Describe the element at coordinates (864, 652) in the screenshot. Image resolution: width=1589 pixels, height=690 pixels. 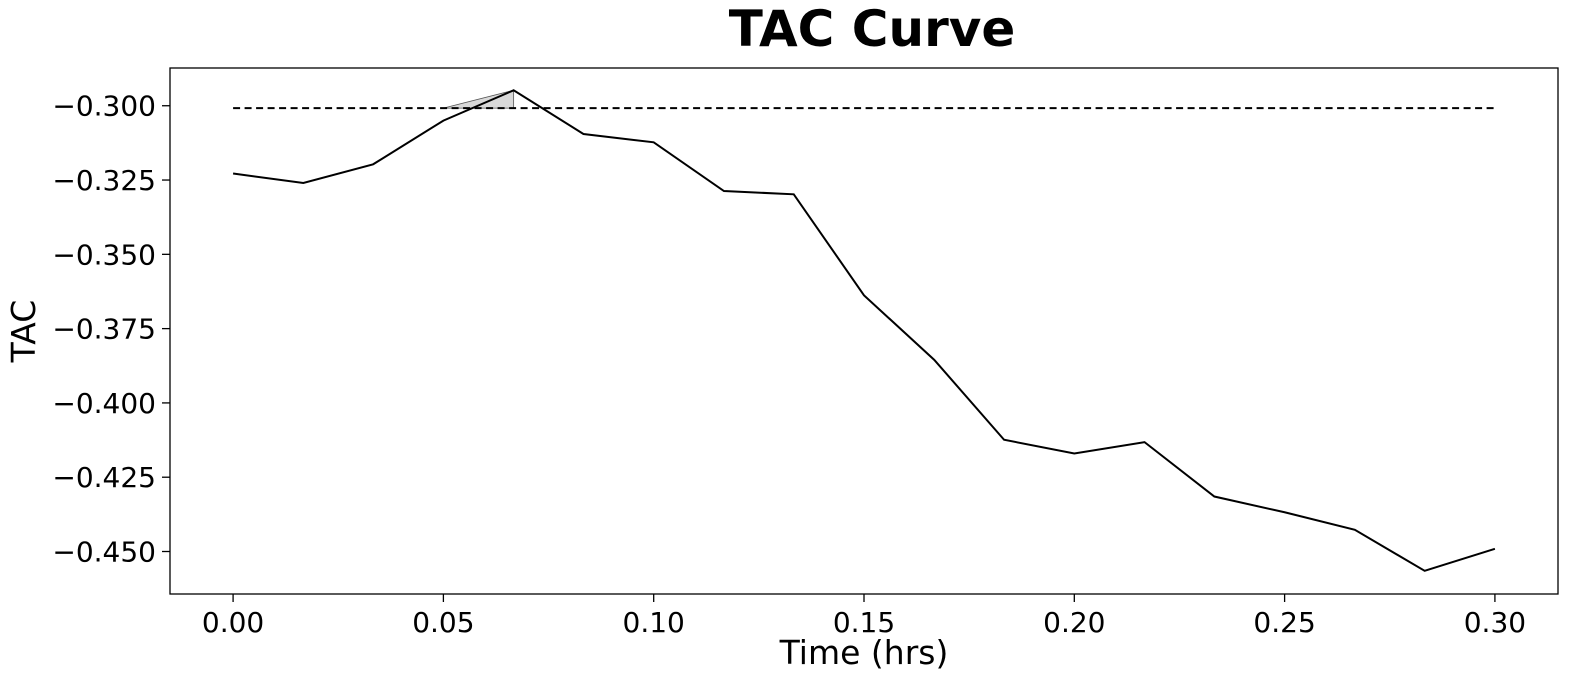
I see `x-axis-label: Time (hrs)` at that location.